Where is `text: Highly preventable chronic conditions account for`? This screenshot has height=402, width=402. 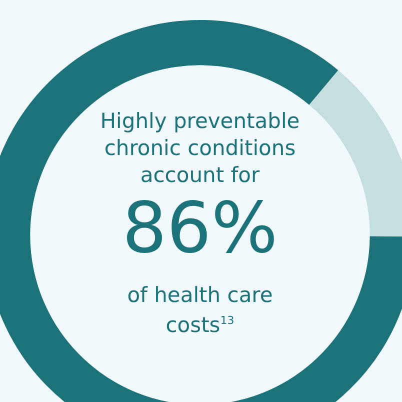 text: Highly preventable chronic conditions account for is located at coordinates (200, 148).